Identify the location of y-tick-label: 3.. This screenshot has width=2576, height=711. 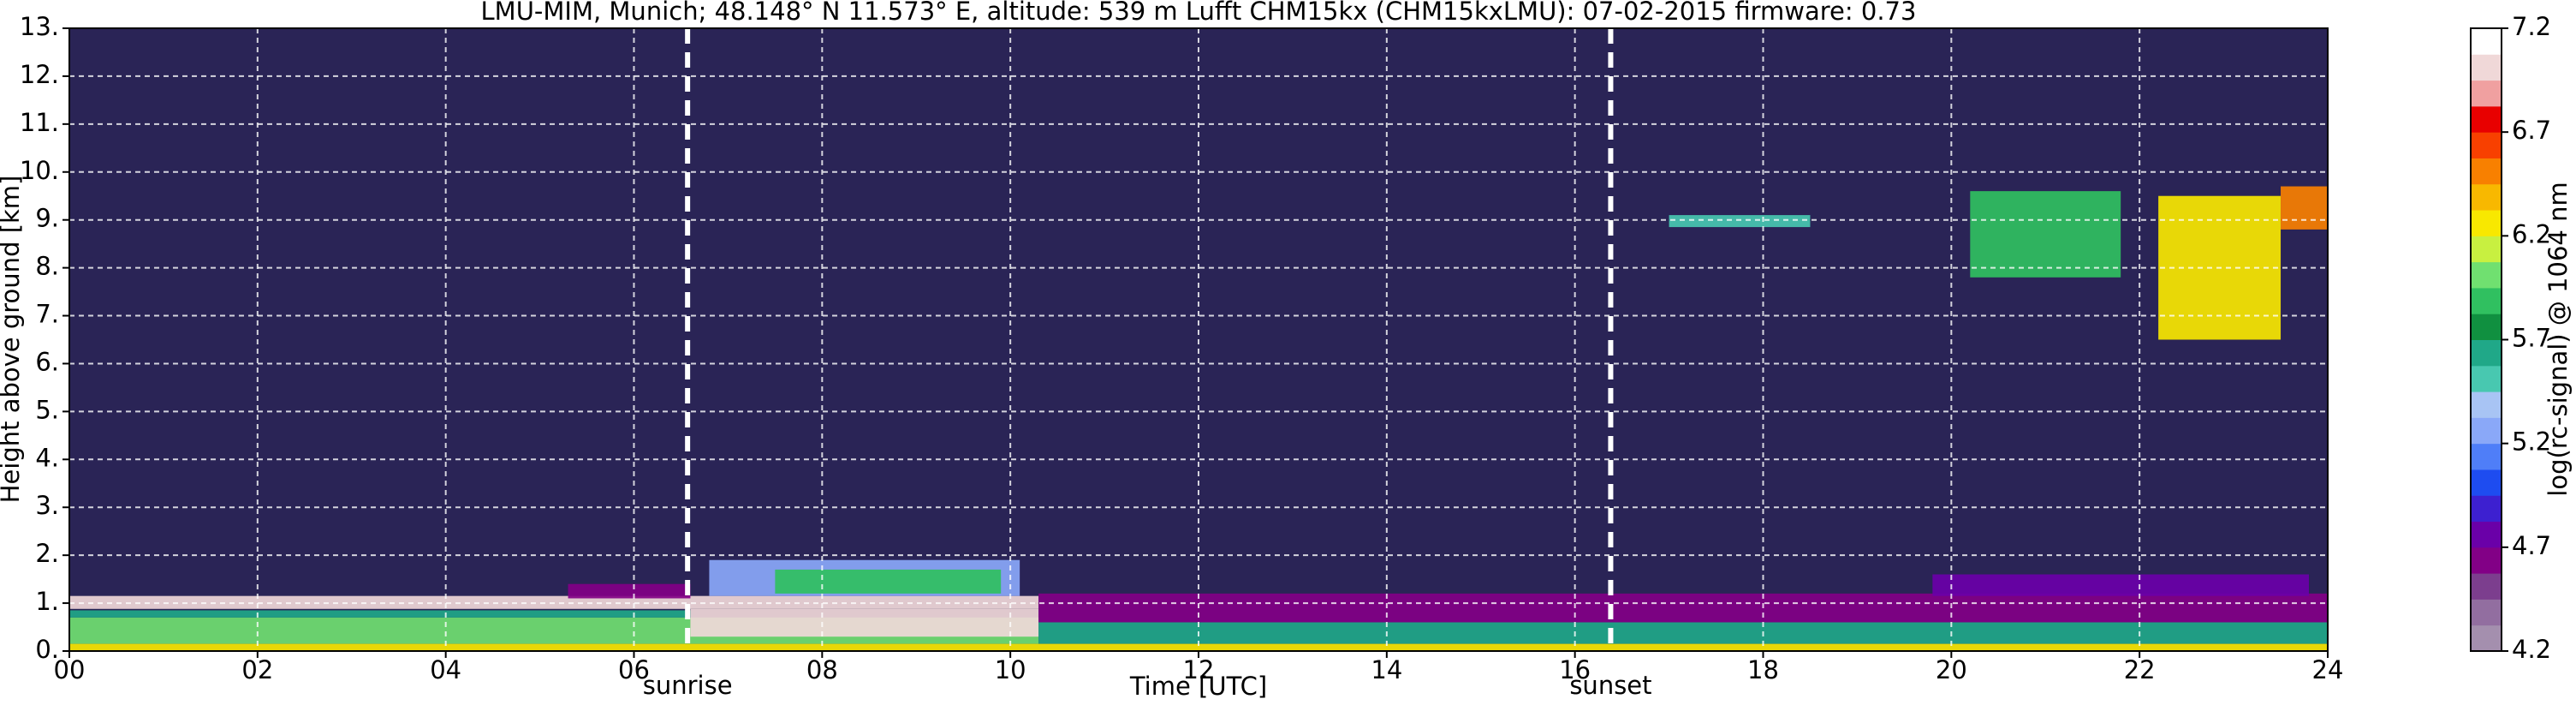
(47, 505).